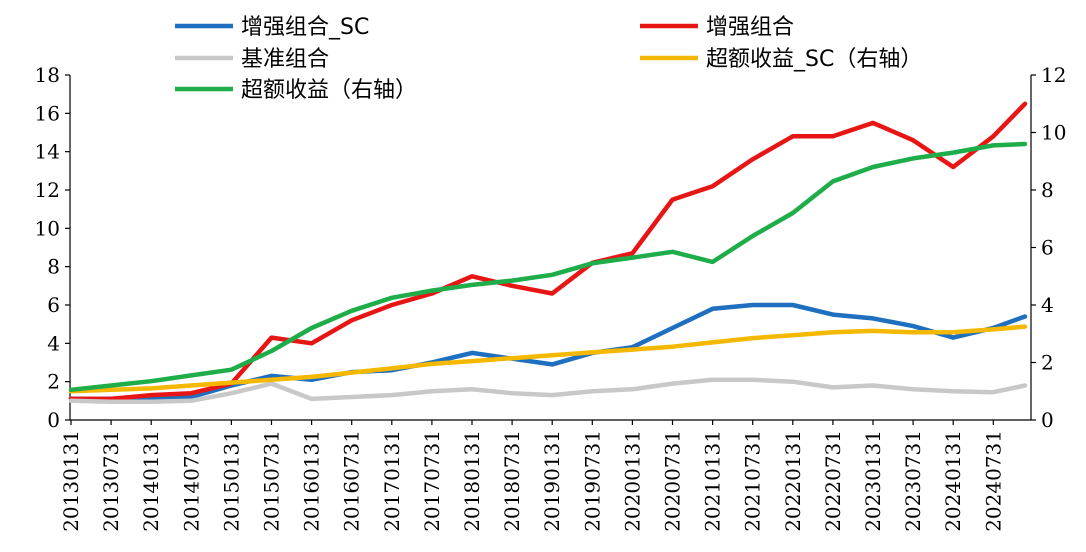 The width and height of the screenshot is (1086, 552). Describe the element at coordinates (47, 228) in the screenshot. I see `left-tick-label: 10` at that location.